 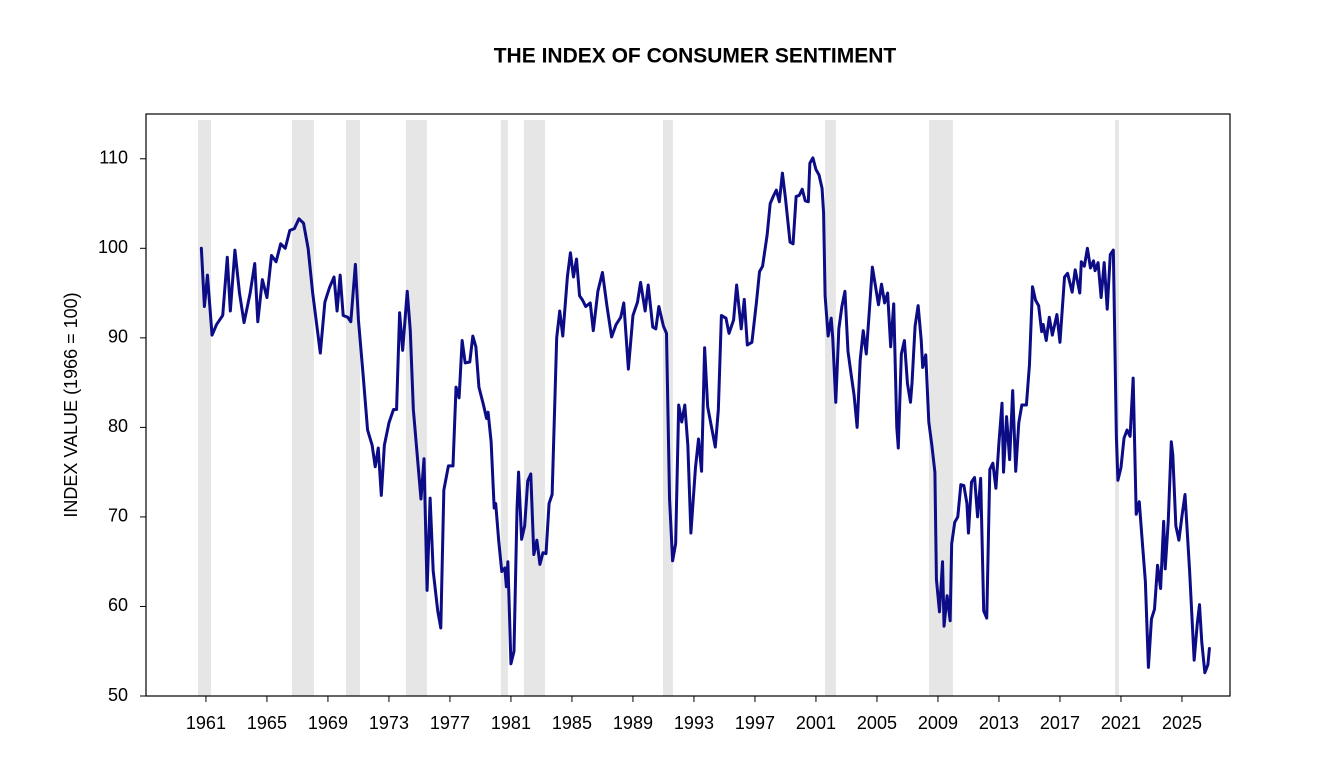 What do you see at coordinates (1060, 723) in the screenshot?
I see `x-tick-label: 2017` at bounding box center [1060, 723].